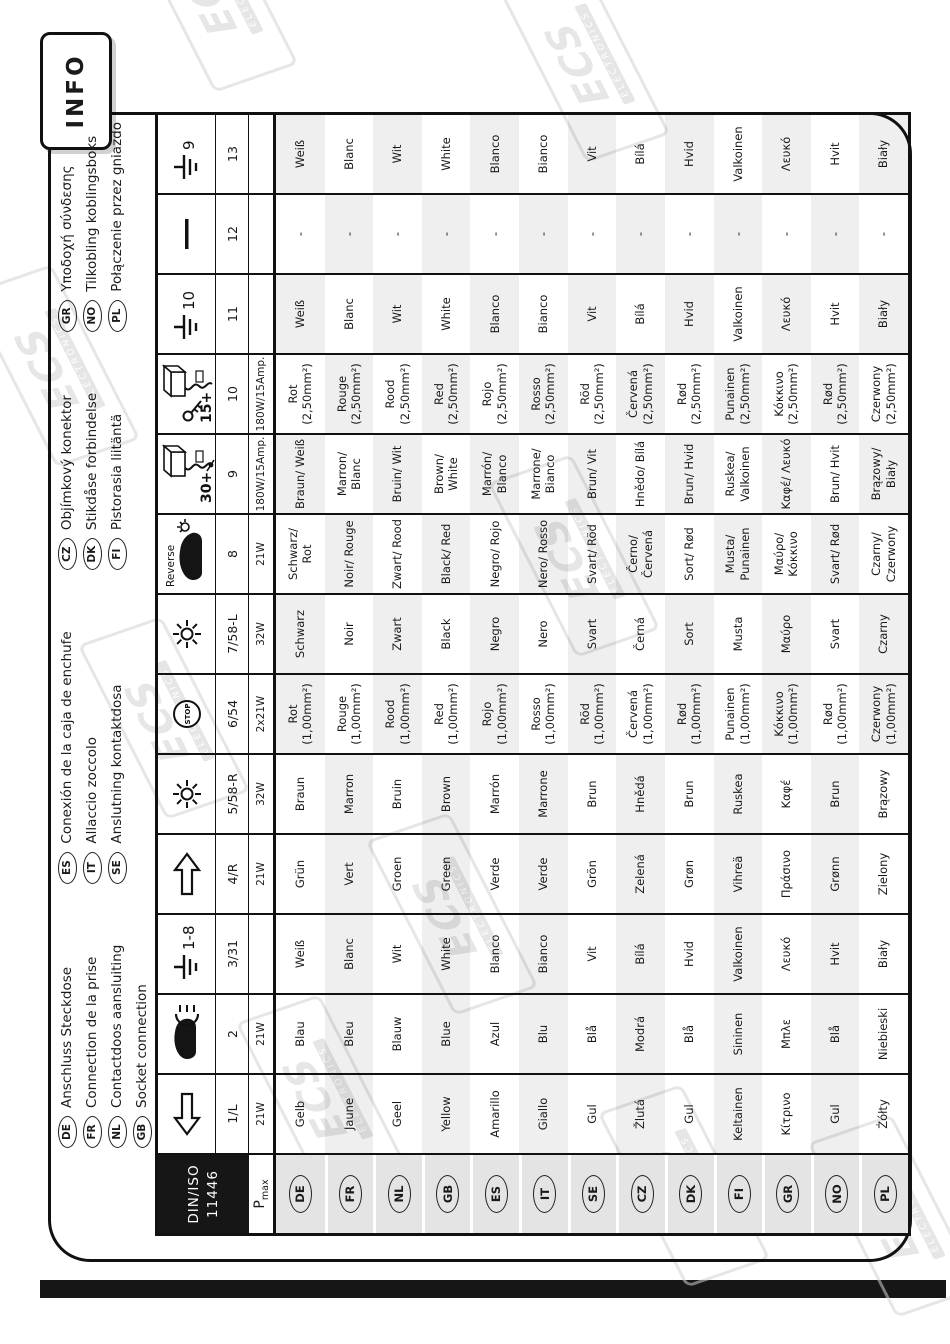 This screenshot has width=950, height=1344. Describe the element at coordinates (496, 1194) in the screenshot. I see `language-badge: ES` at that location.